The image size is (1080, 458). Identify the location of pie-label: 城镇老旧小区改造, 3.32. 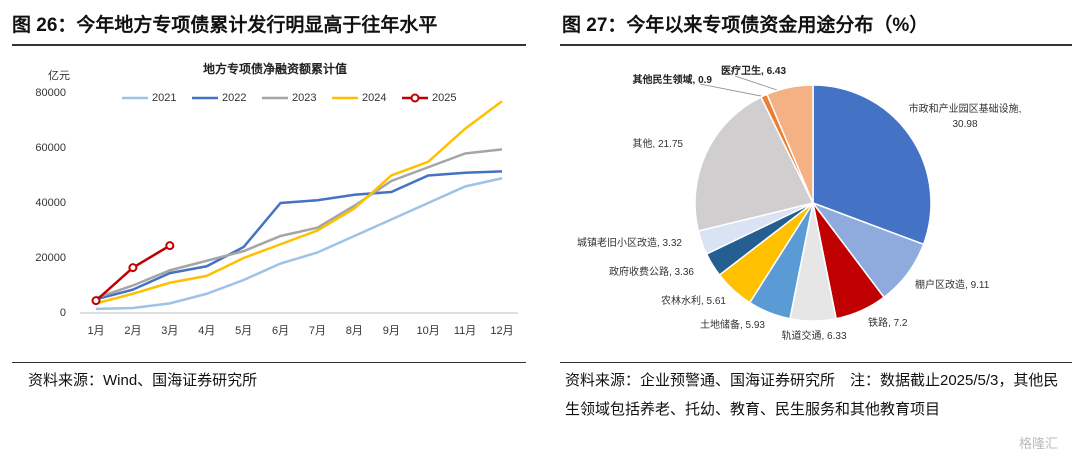
(629, 242).